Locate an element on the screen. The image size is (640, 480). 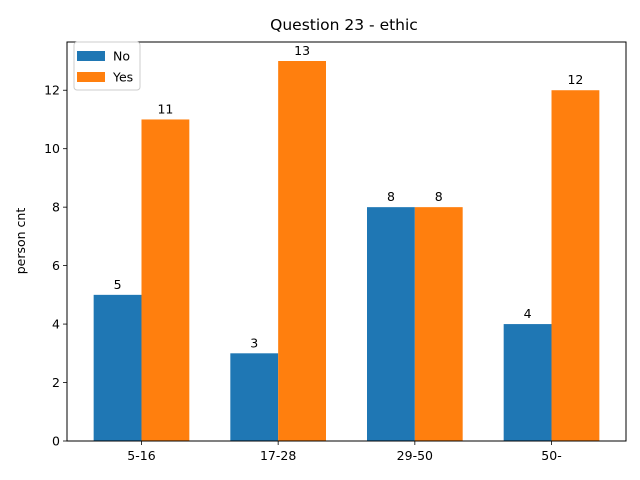
data-label-no-17-28: 3 is located at coordinates (254, 342).